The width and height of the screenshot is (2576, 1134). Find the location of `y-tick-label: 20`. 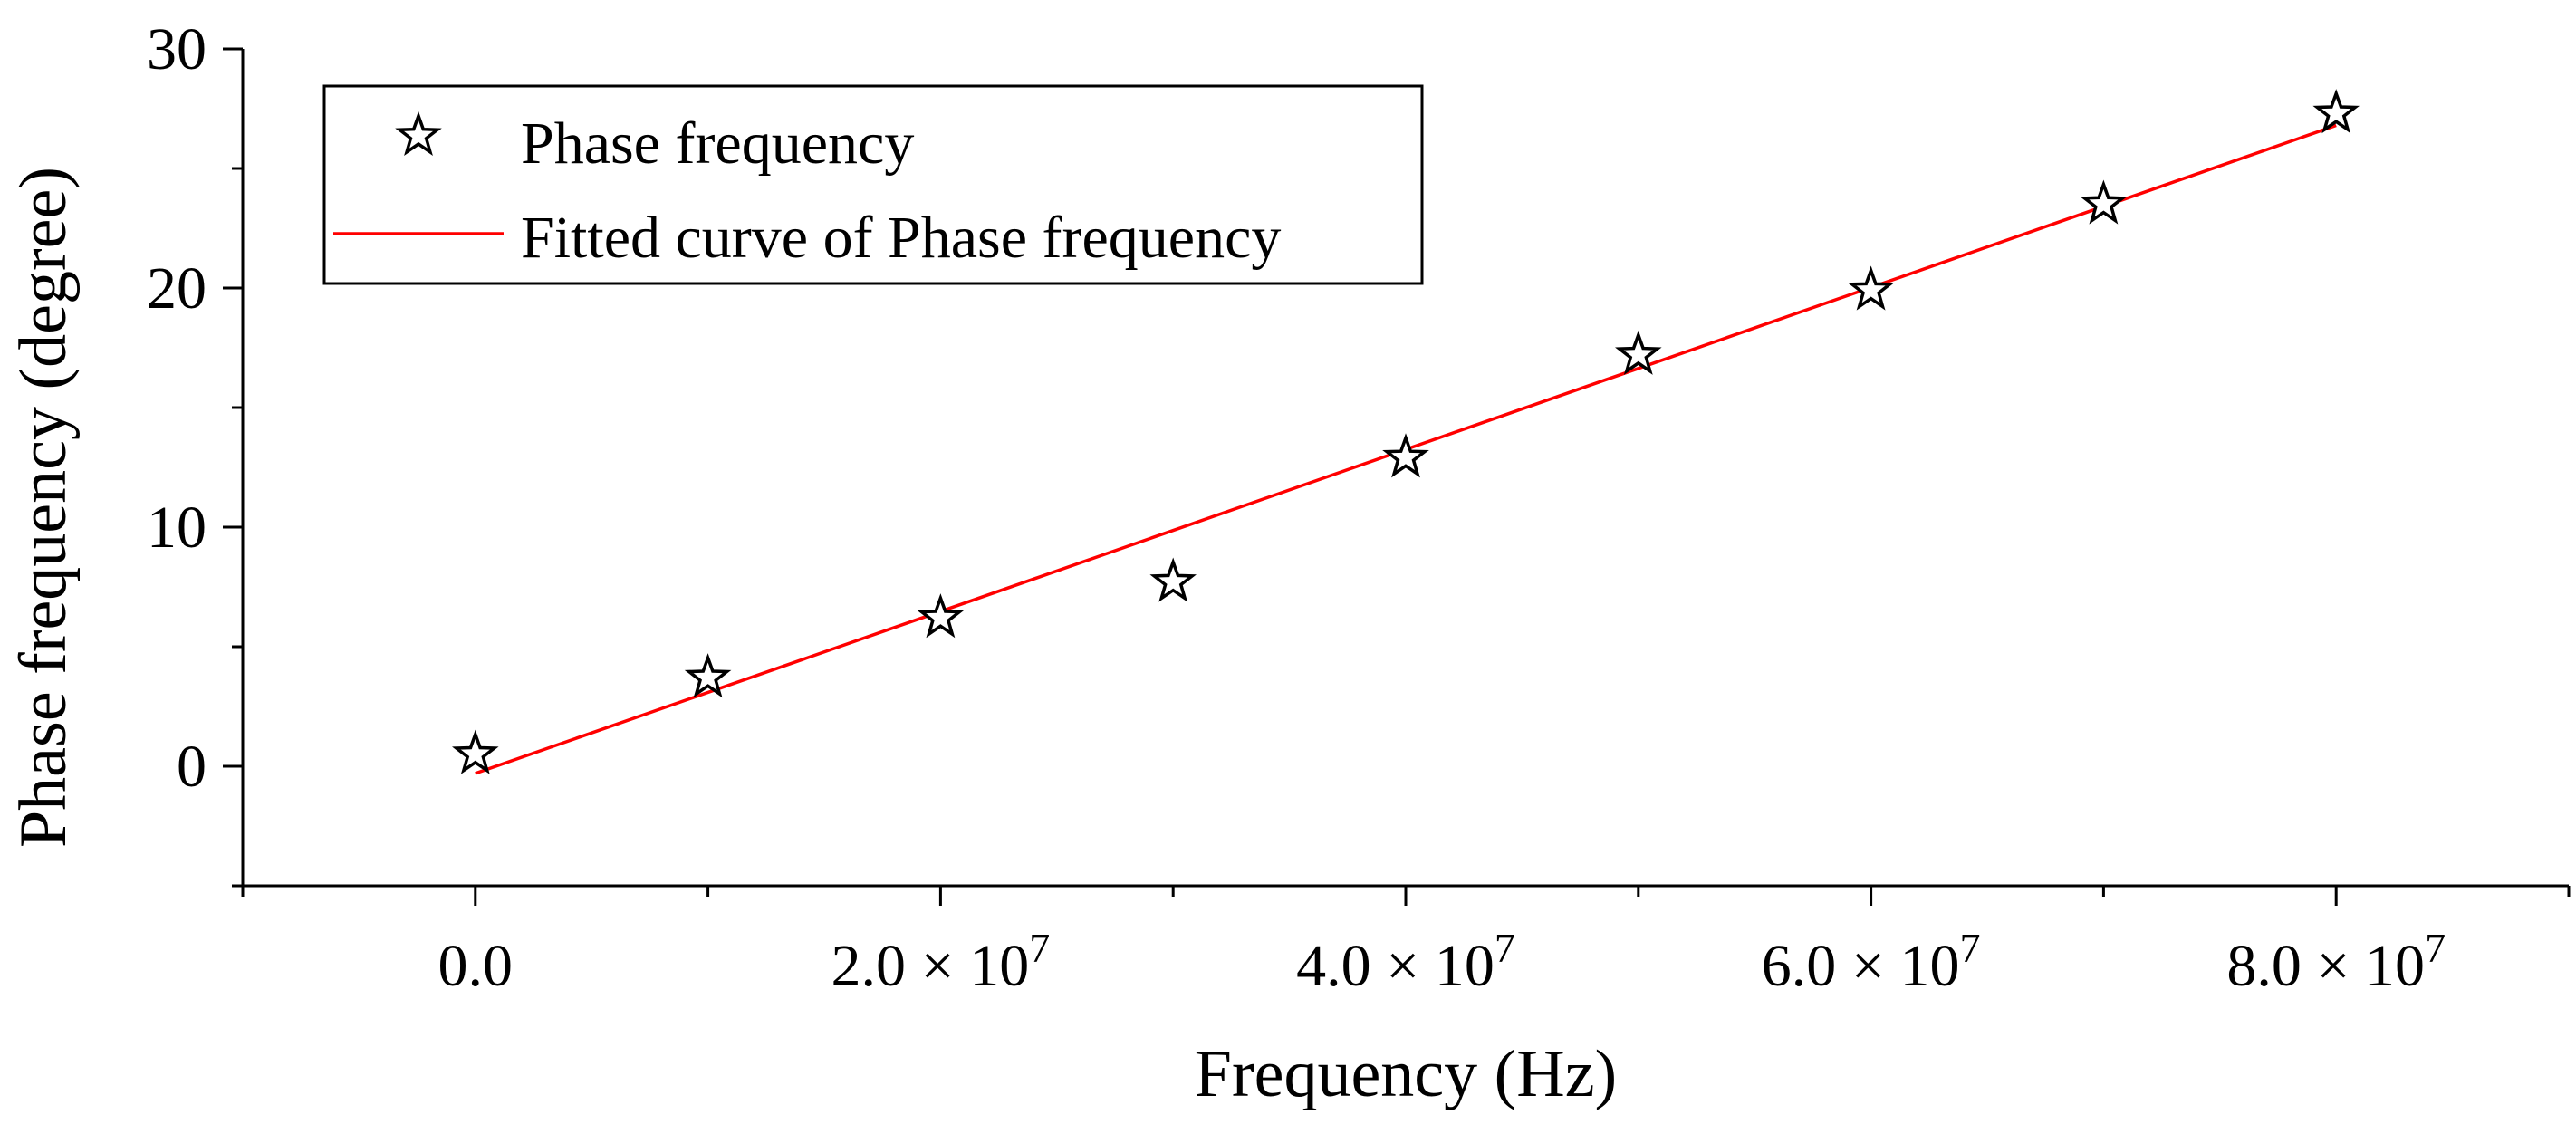

y-tick-label: 20 is located at coordinates (177, 288).